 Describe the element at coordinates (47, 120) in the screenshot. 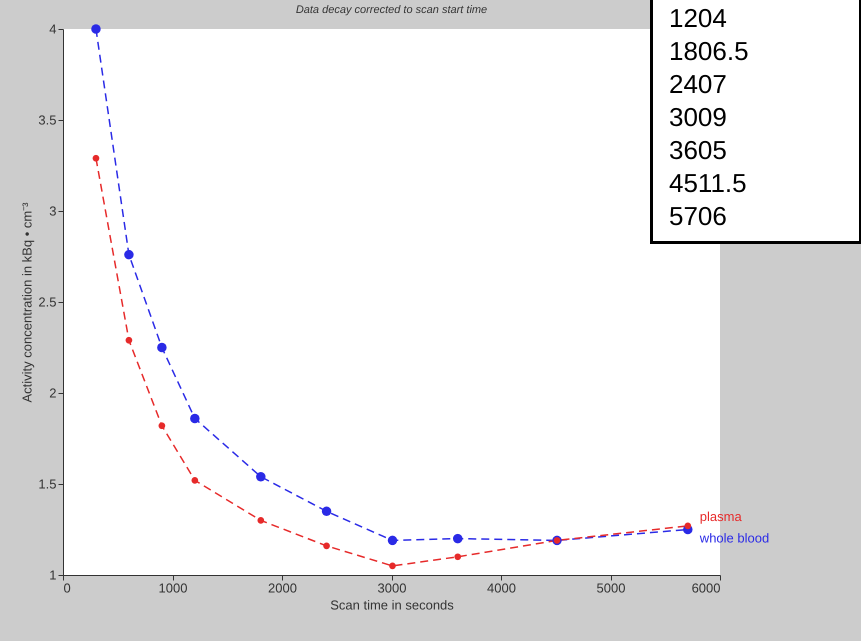

I see `y-tick-label: 3.5` at that location.